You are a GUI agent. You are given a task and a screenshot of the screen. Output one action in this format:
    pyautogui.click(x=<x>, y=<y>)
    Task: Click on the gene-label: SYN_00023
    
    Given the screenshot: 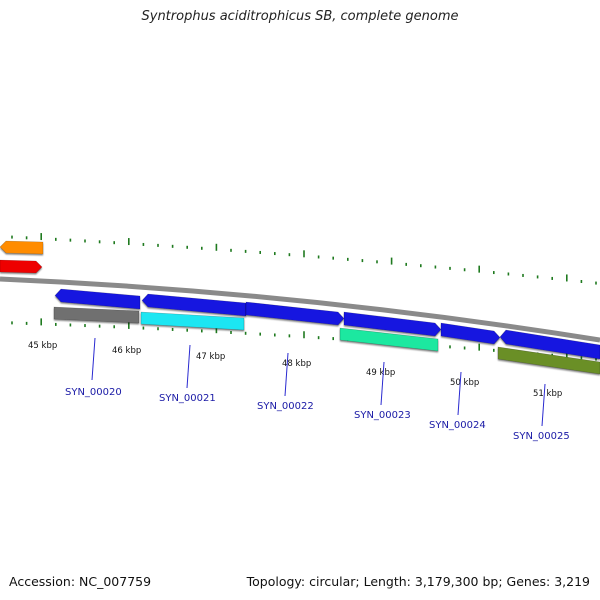 What is the action you would take?
    pyautogui.click(x=382, y=415)
    